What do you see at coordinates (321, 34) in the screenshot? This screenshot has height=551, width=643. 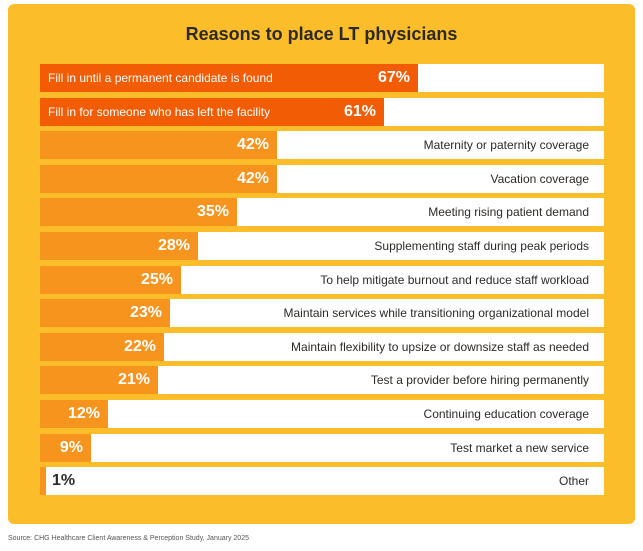 I see `chart-title: Reasons to place LT physicians` at bounding box center [321, 34].